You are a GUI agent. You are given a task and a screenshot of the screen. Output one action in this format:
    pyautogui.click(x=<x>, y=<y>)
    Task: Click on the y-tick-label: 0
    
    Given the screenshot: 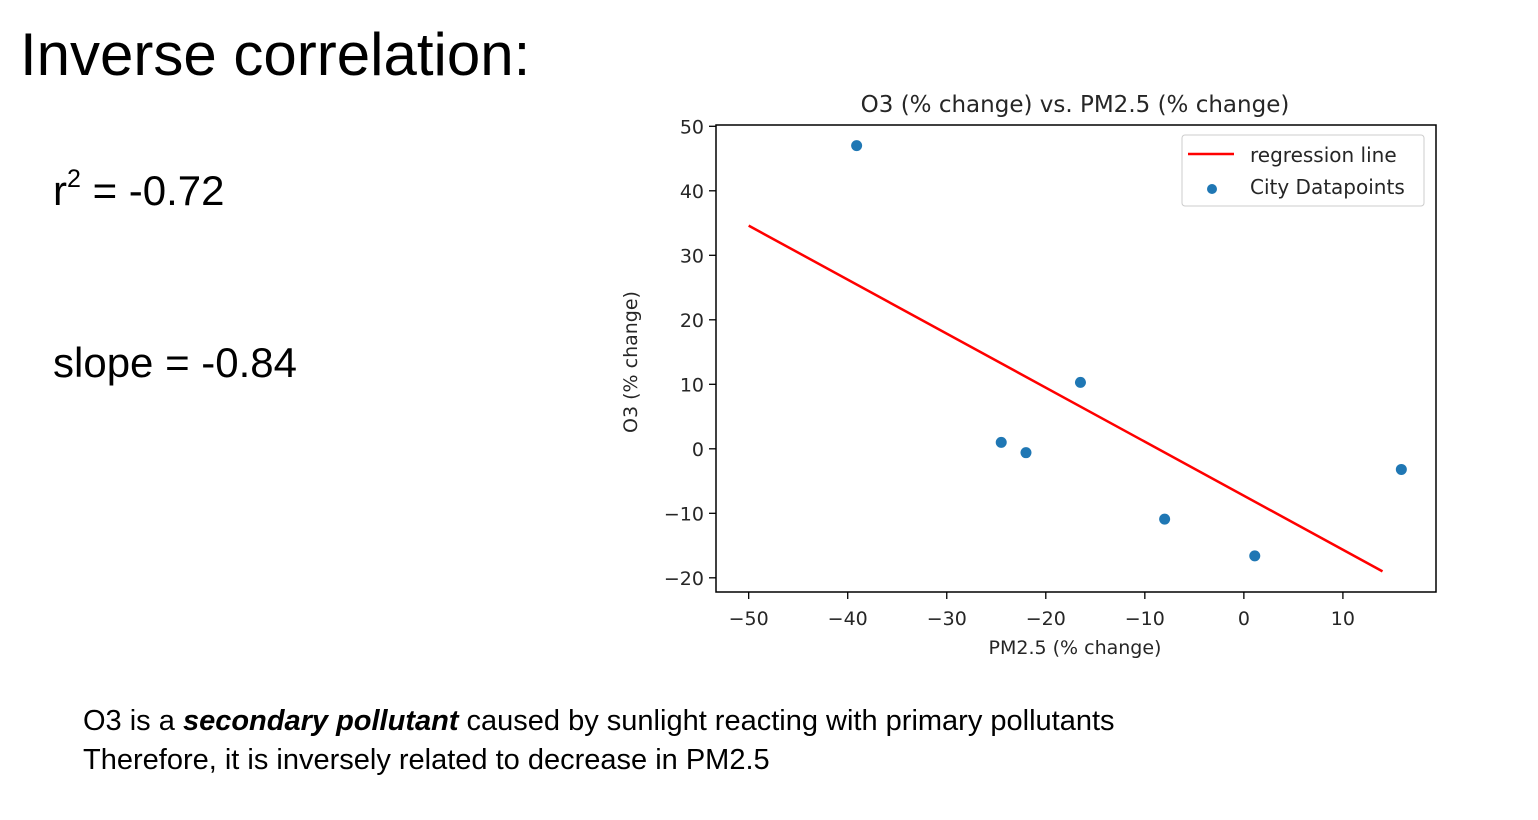 What is the action you would take?
    pyautogui.click(x=698, y=450)
    